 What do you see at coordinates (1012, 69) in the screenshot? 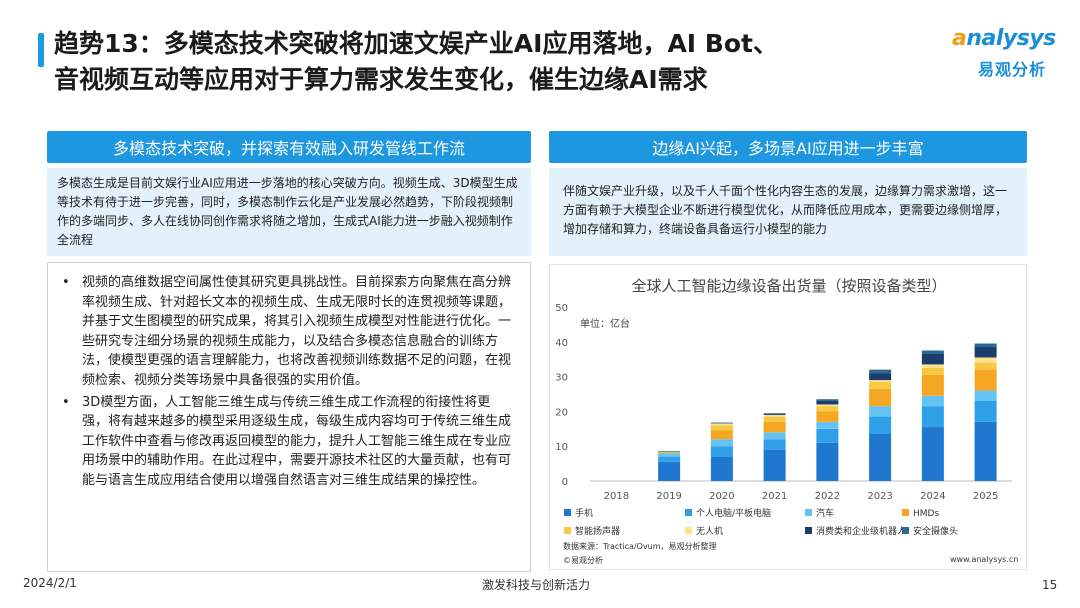
I see `logo-chinese: 易观分析` at bounding box center [1012, 69].